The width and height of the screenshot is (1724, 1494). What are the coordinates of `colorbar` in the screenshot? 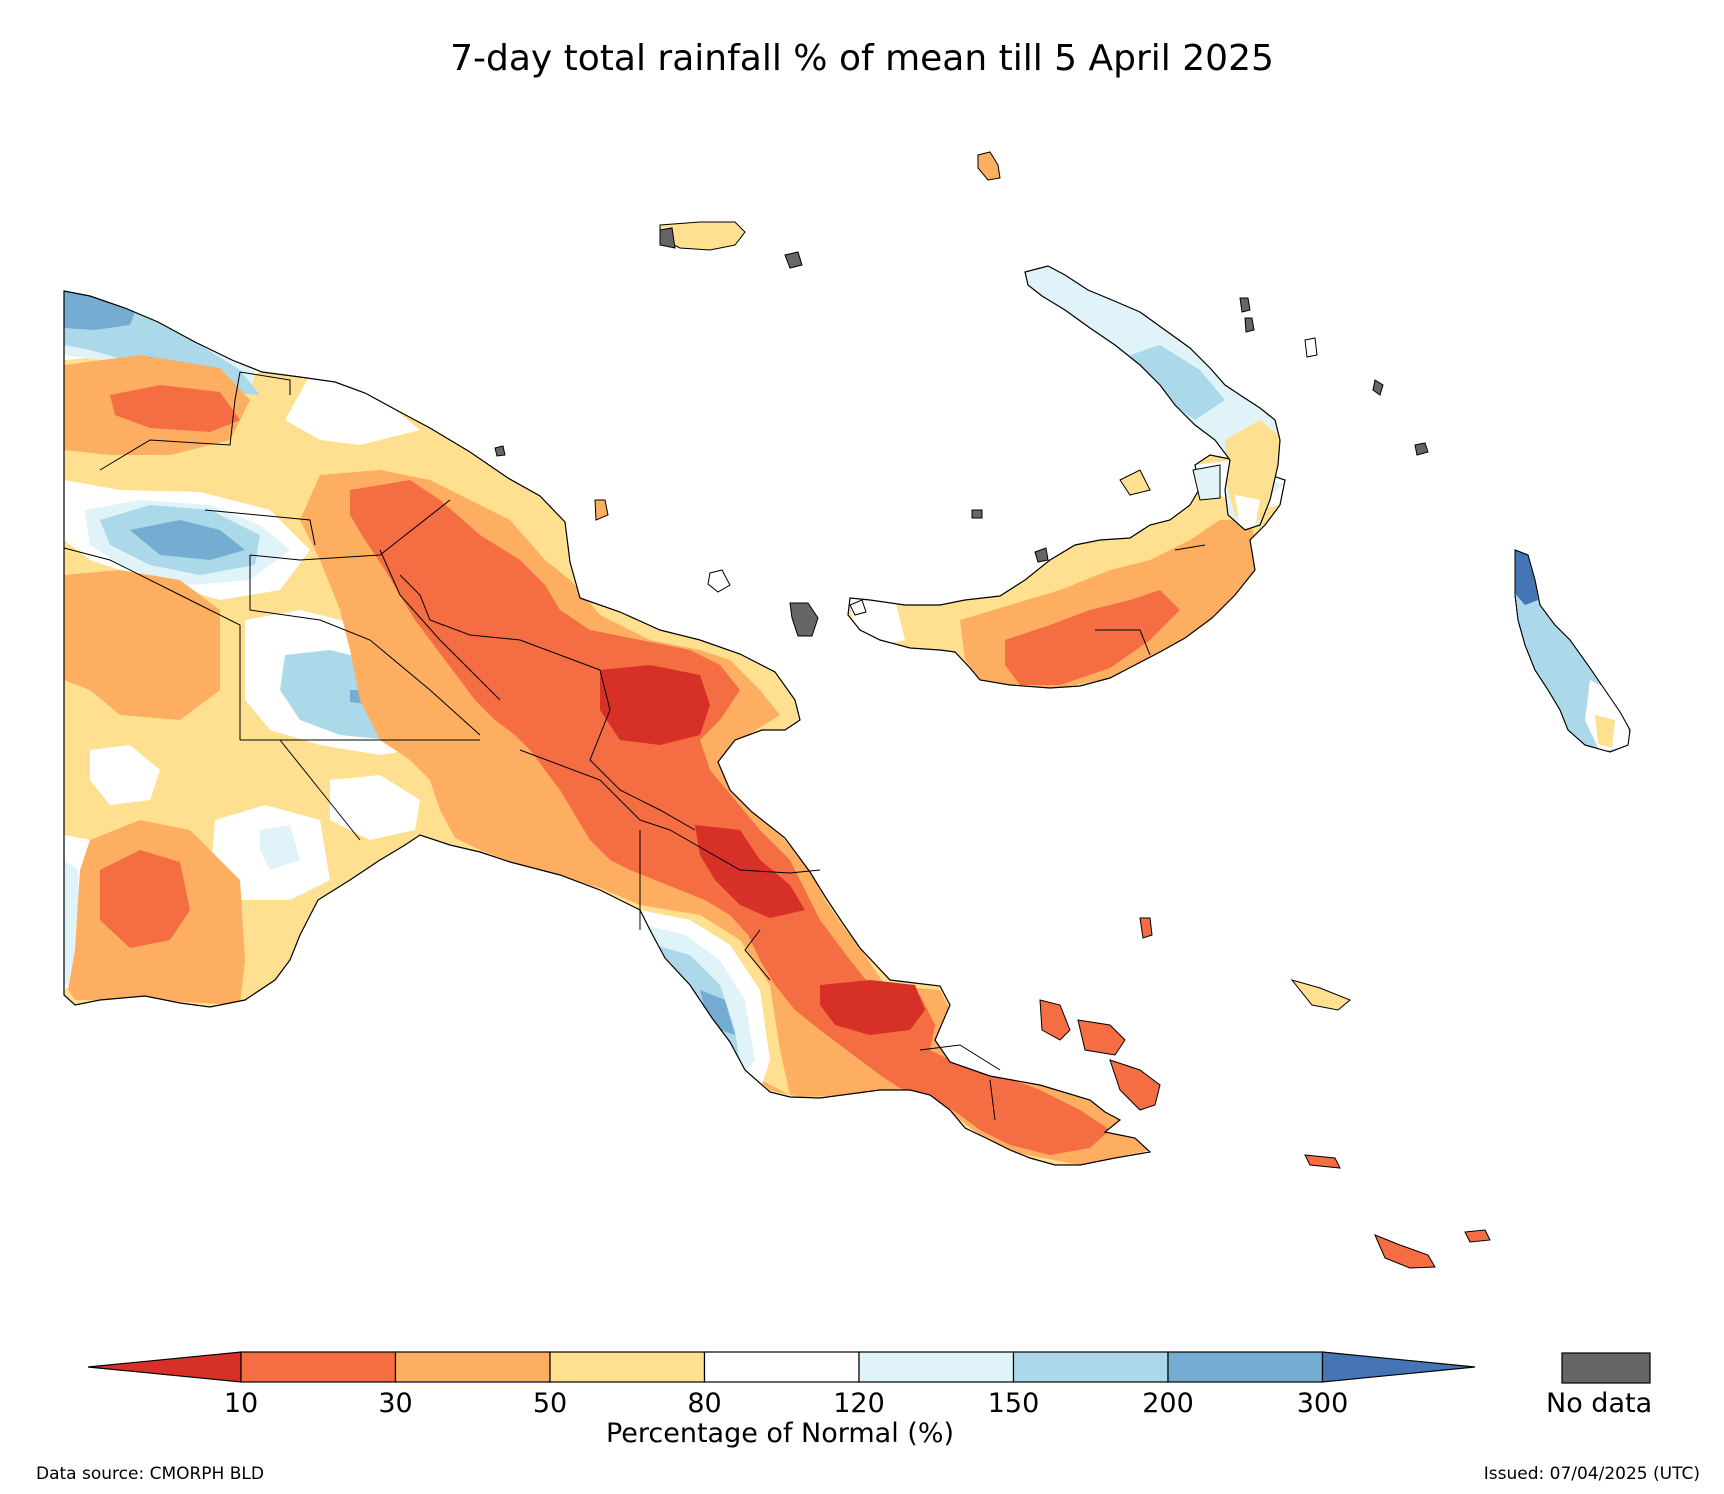 It's located at (869, 1367).